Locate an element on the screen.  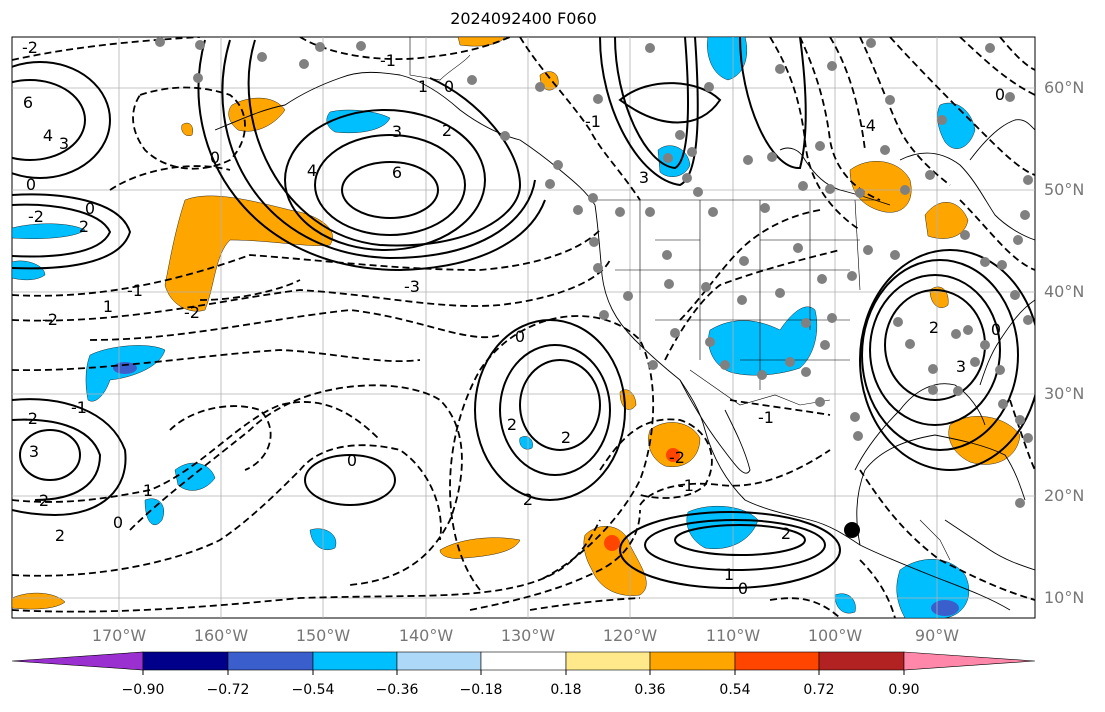
latitude-label: 60°N is located at coordinates (1064, 87).